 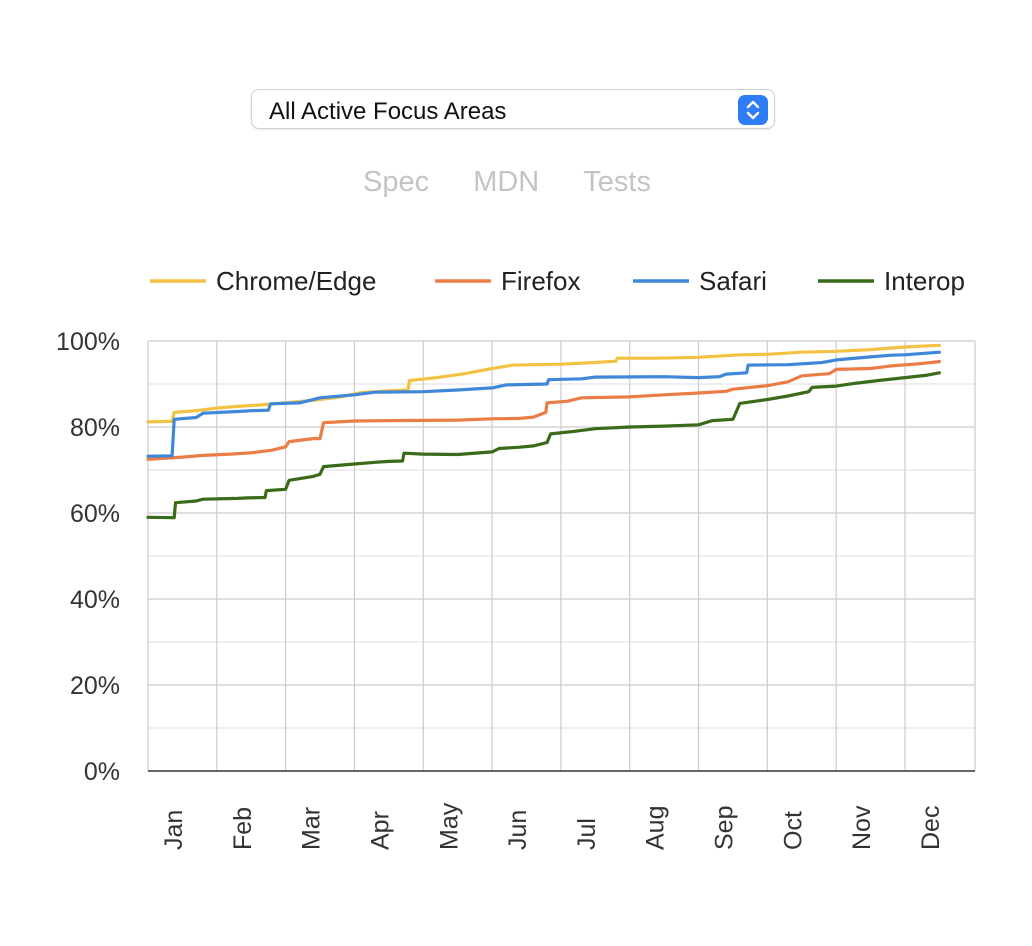 I want to click on x-tick-label: Oct, so click(x=793, y=830).